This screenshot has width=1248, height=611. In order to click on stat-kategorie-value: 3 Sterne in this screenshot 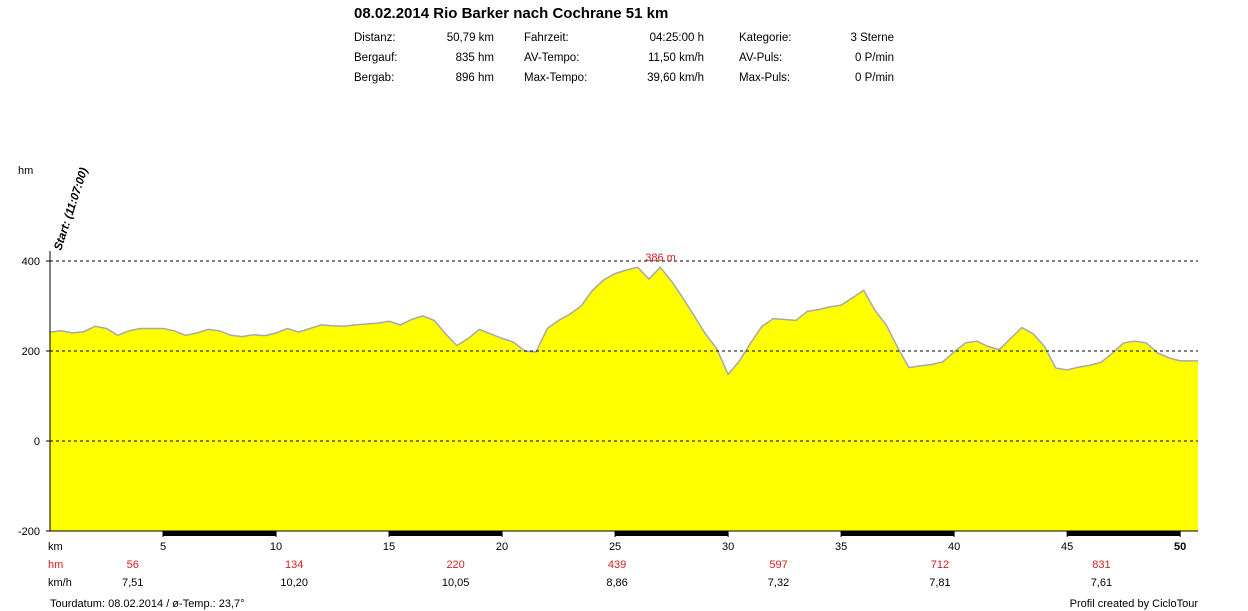, I will do `click(872, 38)`.